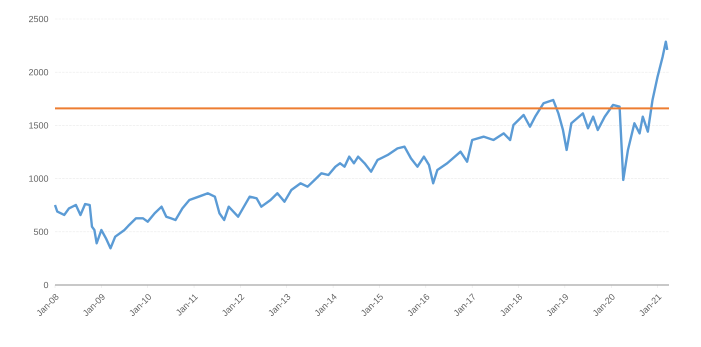 This screenshot has height=347, width=701. I want to click on y-tick-label: 0, so click(46, 285).